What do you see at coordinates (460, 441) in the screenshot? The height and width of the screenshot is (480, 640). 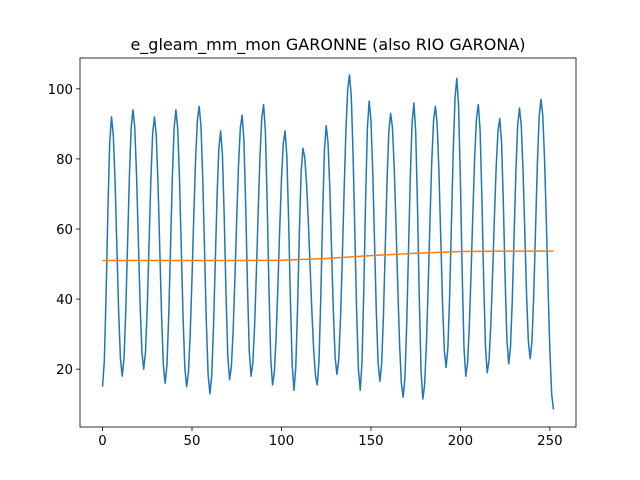 I see `x-tick-label: 200` at bounding box center [460, 441].